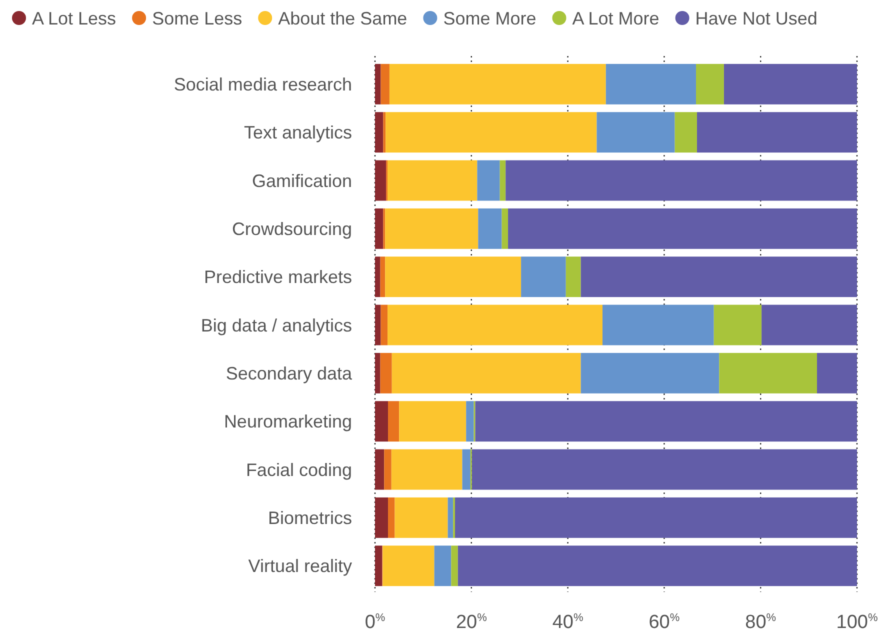 This screenshot has height=638, width=890. What do you see at coordinates (263, 84) in the screenshot?
I see `y-tick-label: Social media research` at bounding box center [263, 84].